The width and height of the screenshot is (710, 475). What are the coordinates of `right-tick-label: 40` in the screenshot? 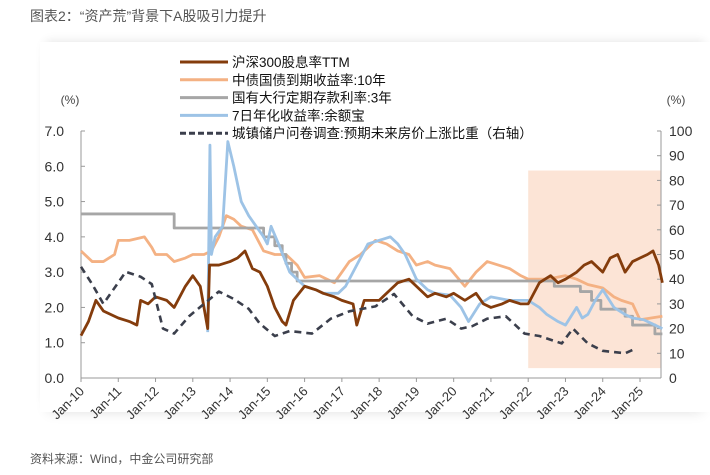 It's located at (677, 279).